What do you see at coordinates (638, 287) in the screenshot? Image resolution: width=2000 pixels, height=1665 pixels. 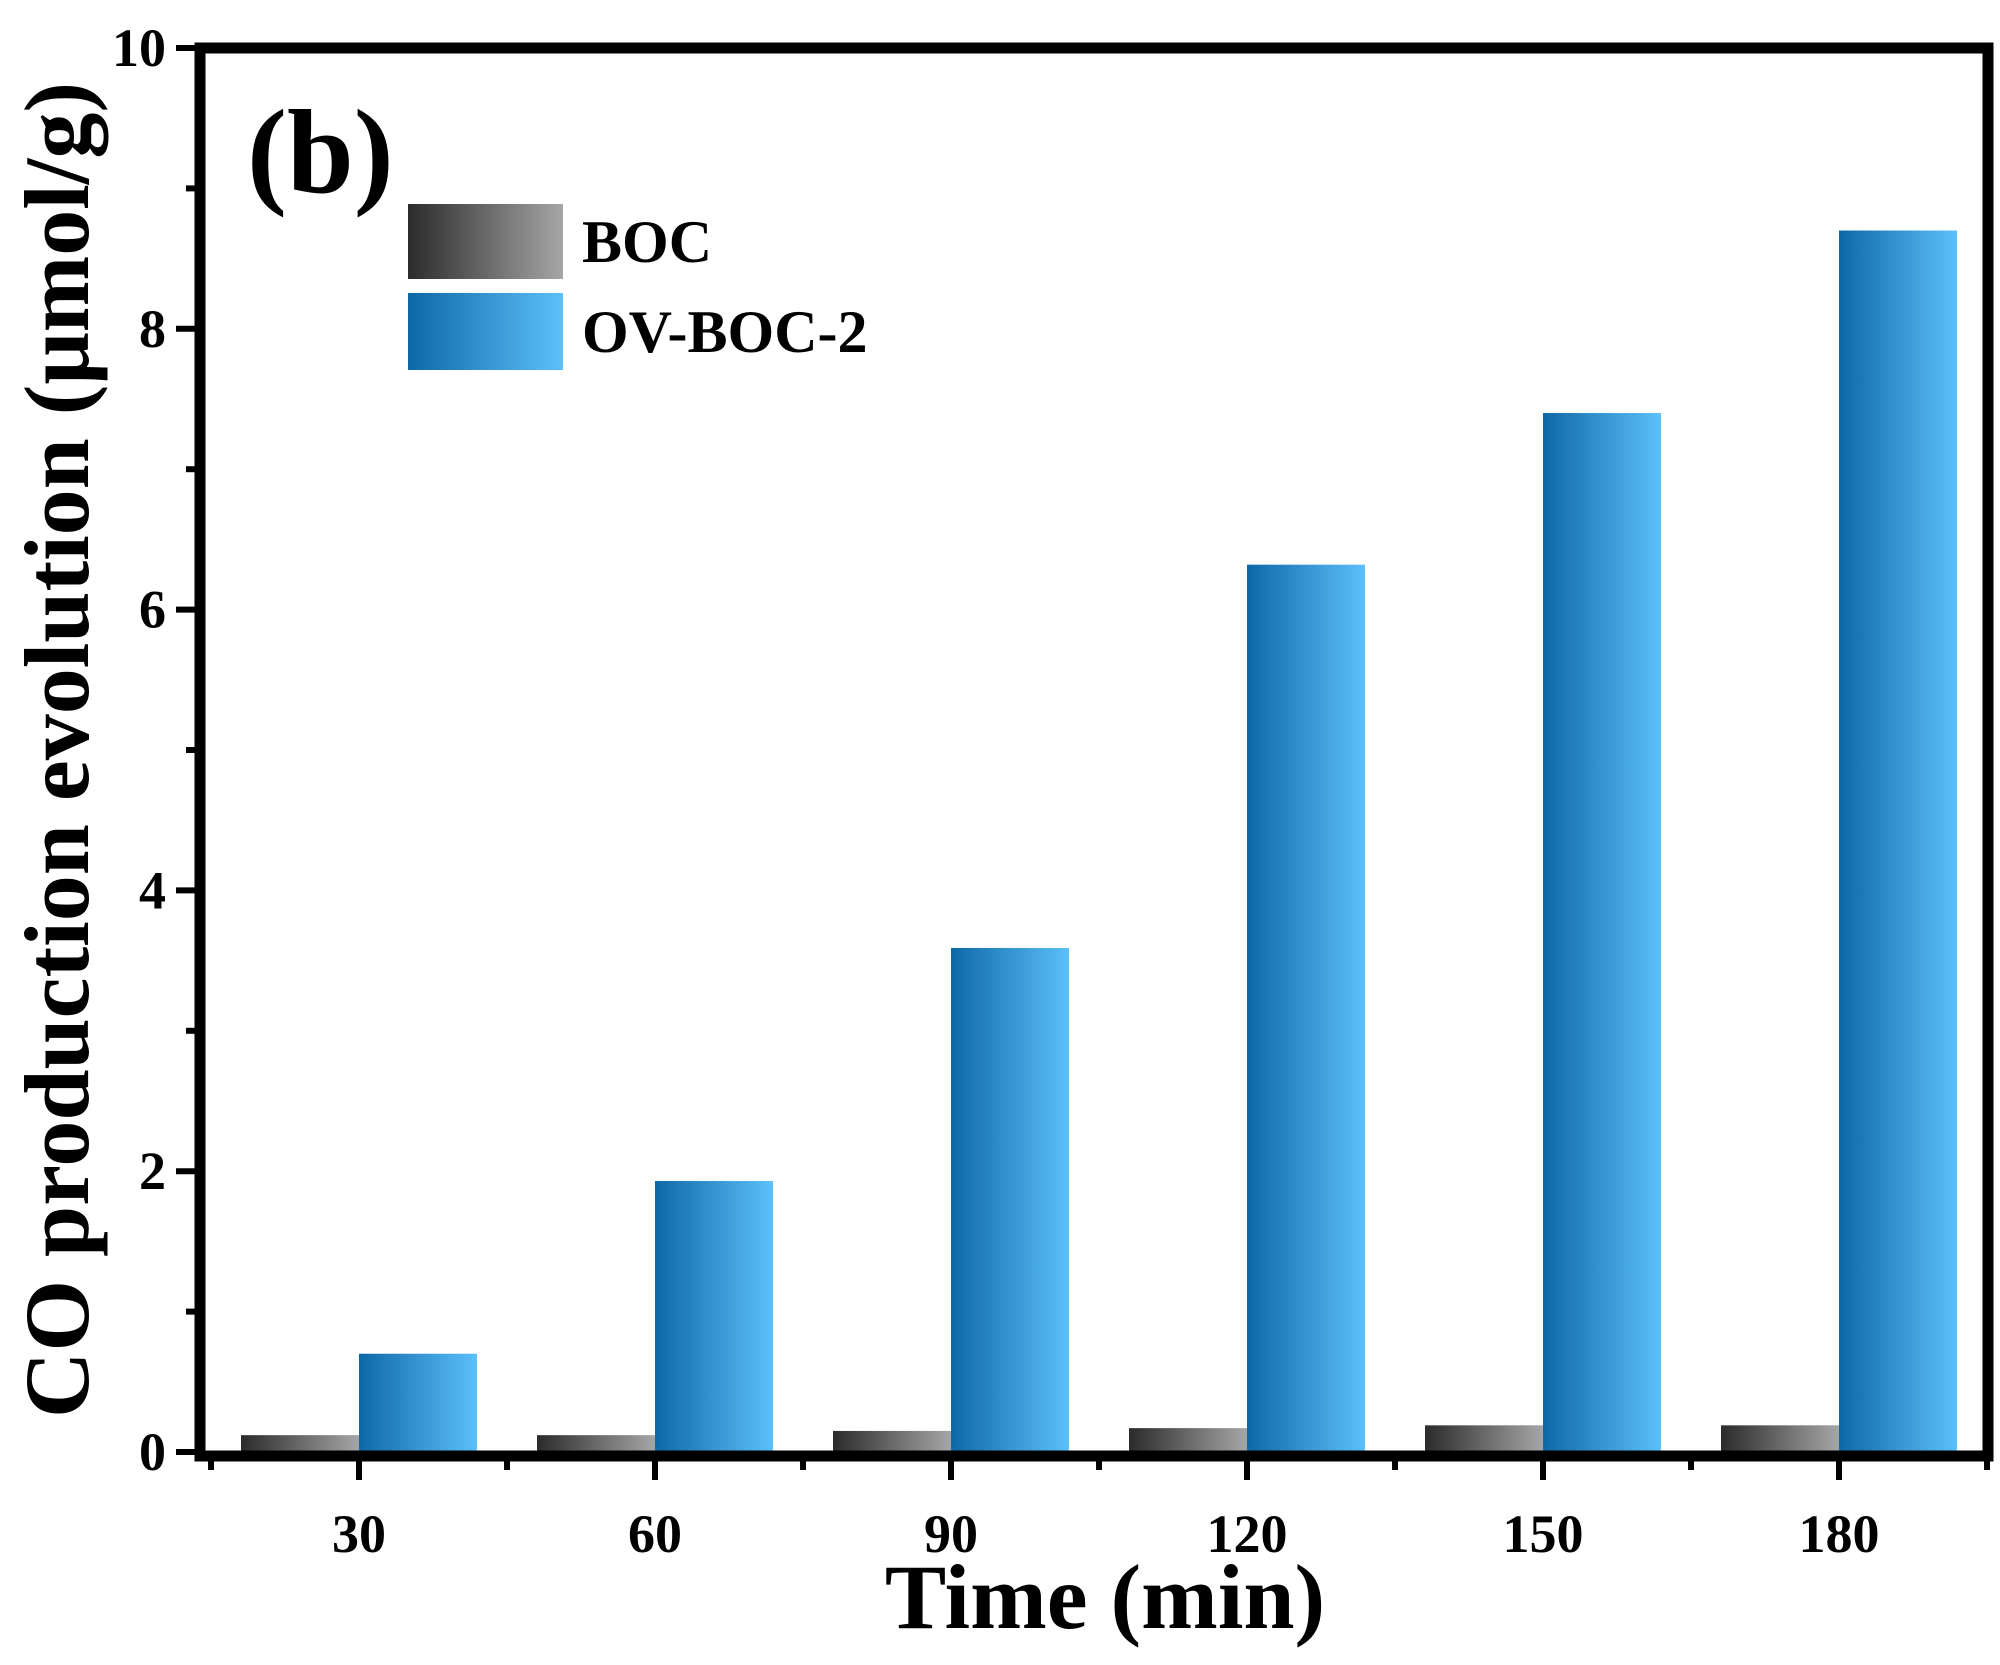 I see `legend: BOC OV-BOC-2` at bounding box center [638, 287].